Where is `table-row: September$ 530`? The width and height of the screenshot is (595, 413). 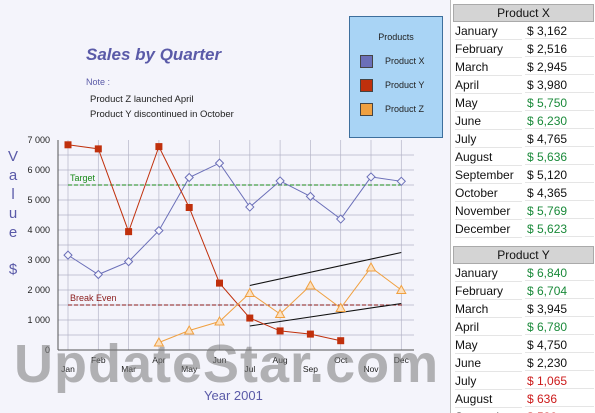 table-row: September$ 530 is located at coordinates (523, 410).